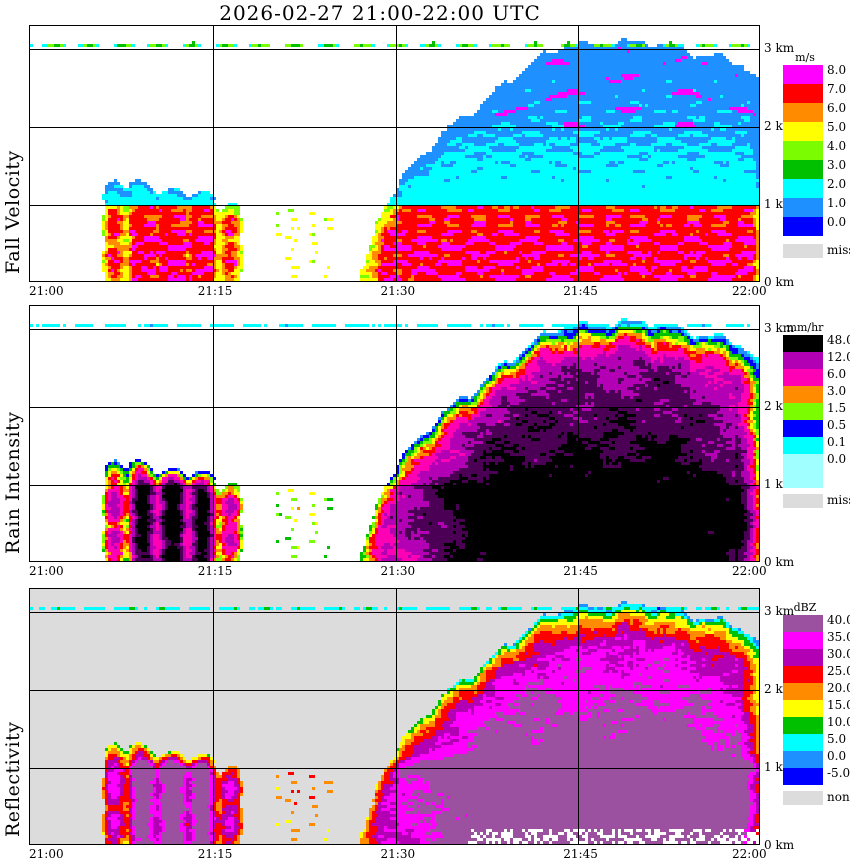  What do you see at coordinates (837, 89) in the screenshot?
I see `colorbar-tick-label: 7.0` at bounding box center [837, 89].